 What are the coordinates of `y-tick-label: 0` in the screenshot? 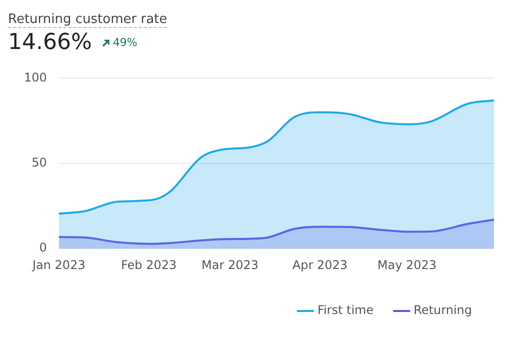 It's located at (43, 247).